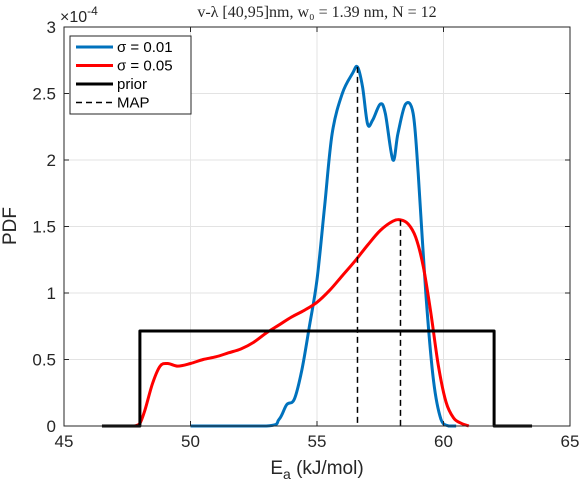 This screenshot has height=484, width=581. Describe the element at coordinates (44, 360) in the screenshot. I see `y-tick-label: 0.5` at that location.